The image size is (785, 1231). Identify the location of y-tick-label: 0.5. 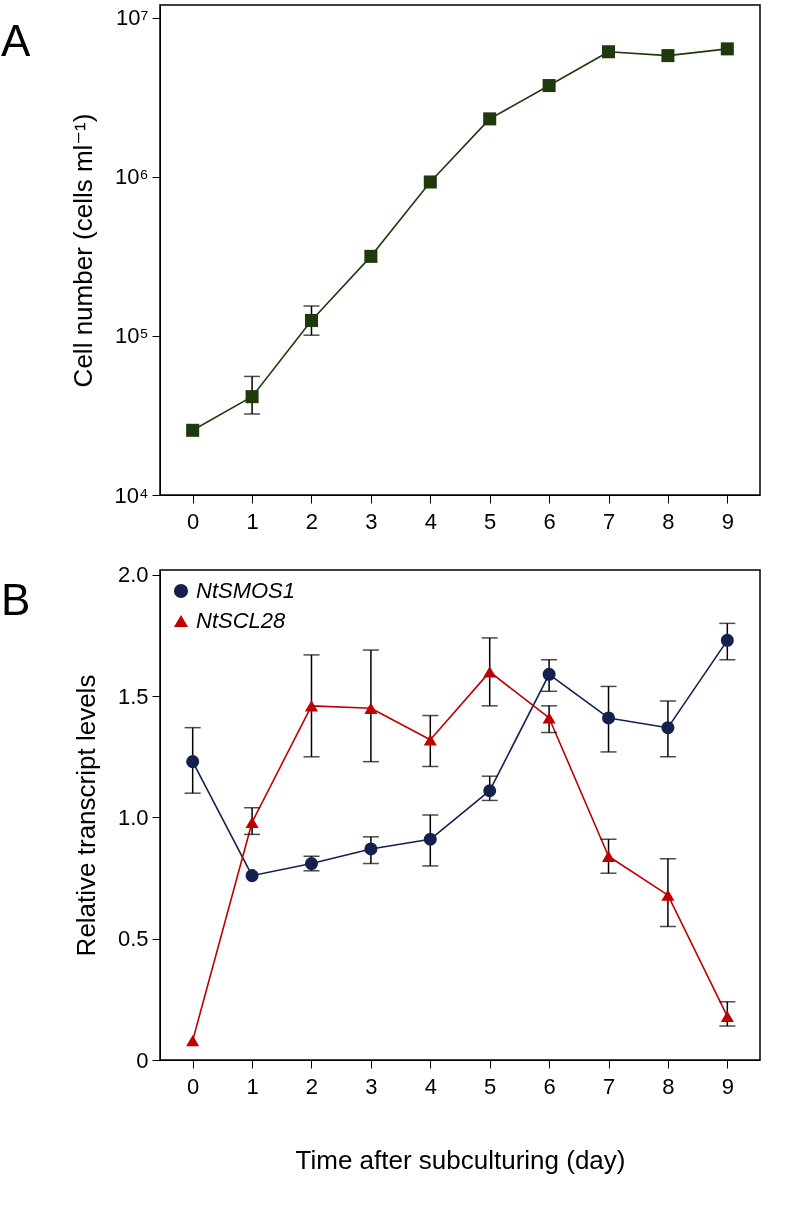
(133, 939).